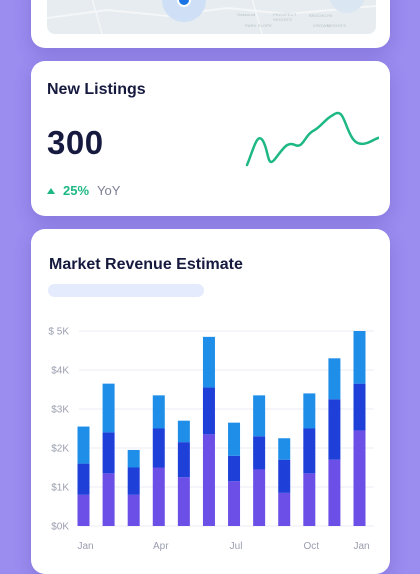 Image resolution: width=420 pixels, height=574 pixels. I want to click on change-period: YoY, so click(109, 190).